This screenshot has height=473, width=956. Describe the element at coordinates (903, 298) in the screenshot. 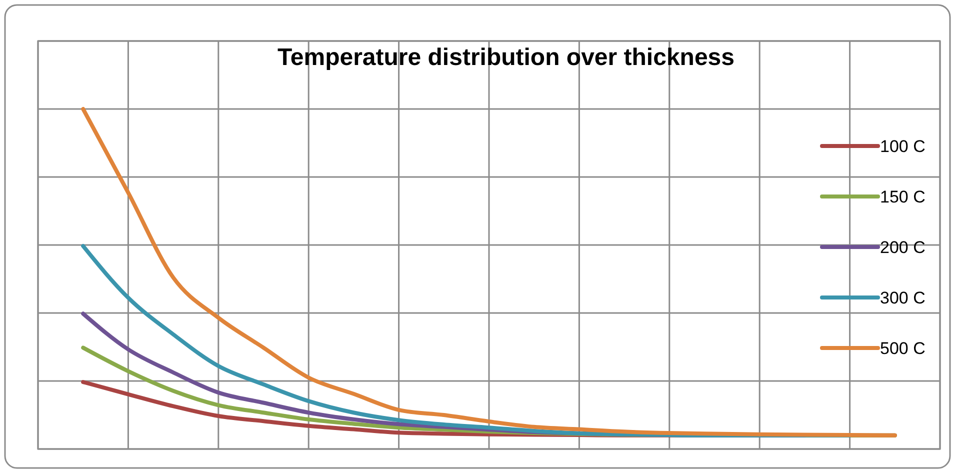

I see `legend-label: 300 C` at that location.